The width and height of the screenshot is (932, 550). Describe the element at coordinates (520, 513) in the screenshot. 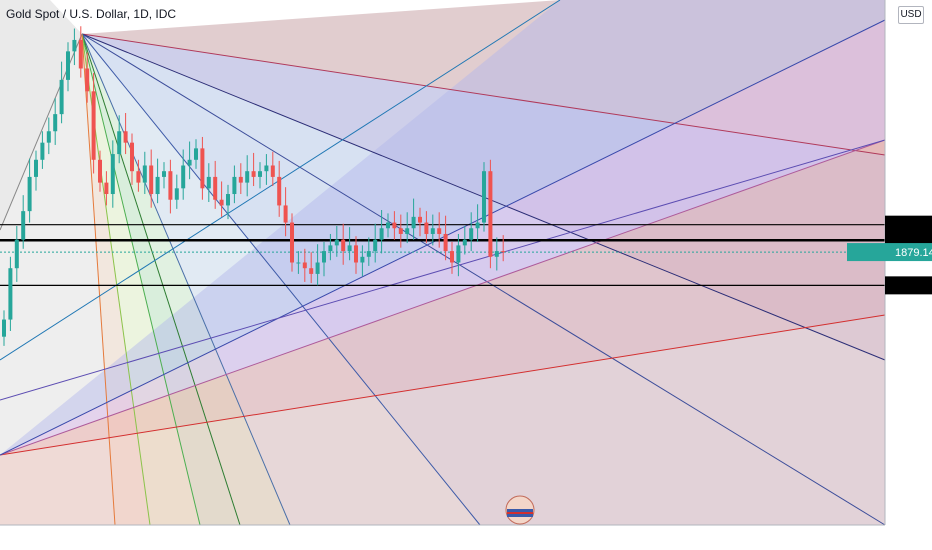

I see `flag-stripe` at that location.